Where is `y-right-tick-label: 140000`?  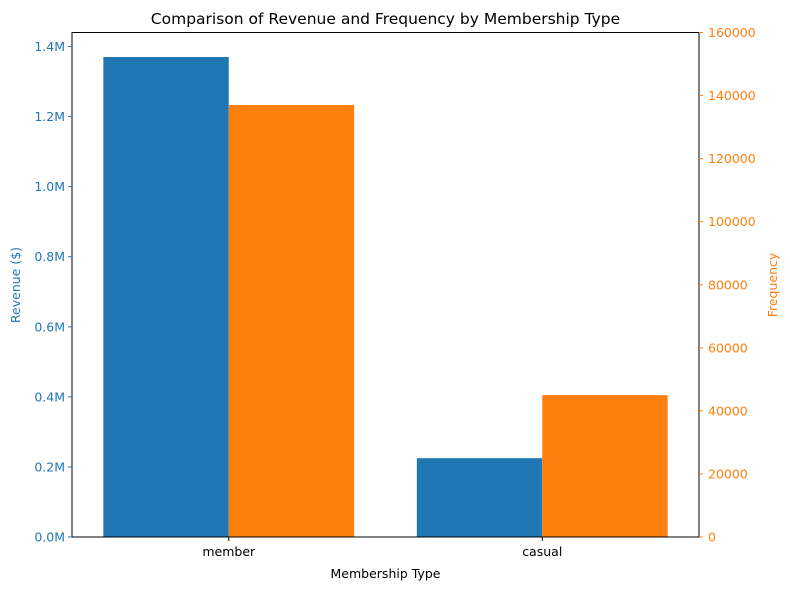 y-right-tick-label: 140000 is located at coordinates (732, 95).